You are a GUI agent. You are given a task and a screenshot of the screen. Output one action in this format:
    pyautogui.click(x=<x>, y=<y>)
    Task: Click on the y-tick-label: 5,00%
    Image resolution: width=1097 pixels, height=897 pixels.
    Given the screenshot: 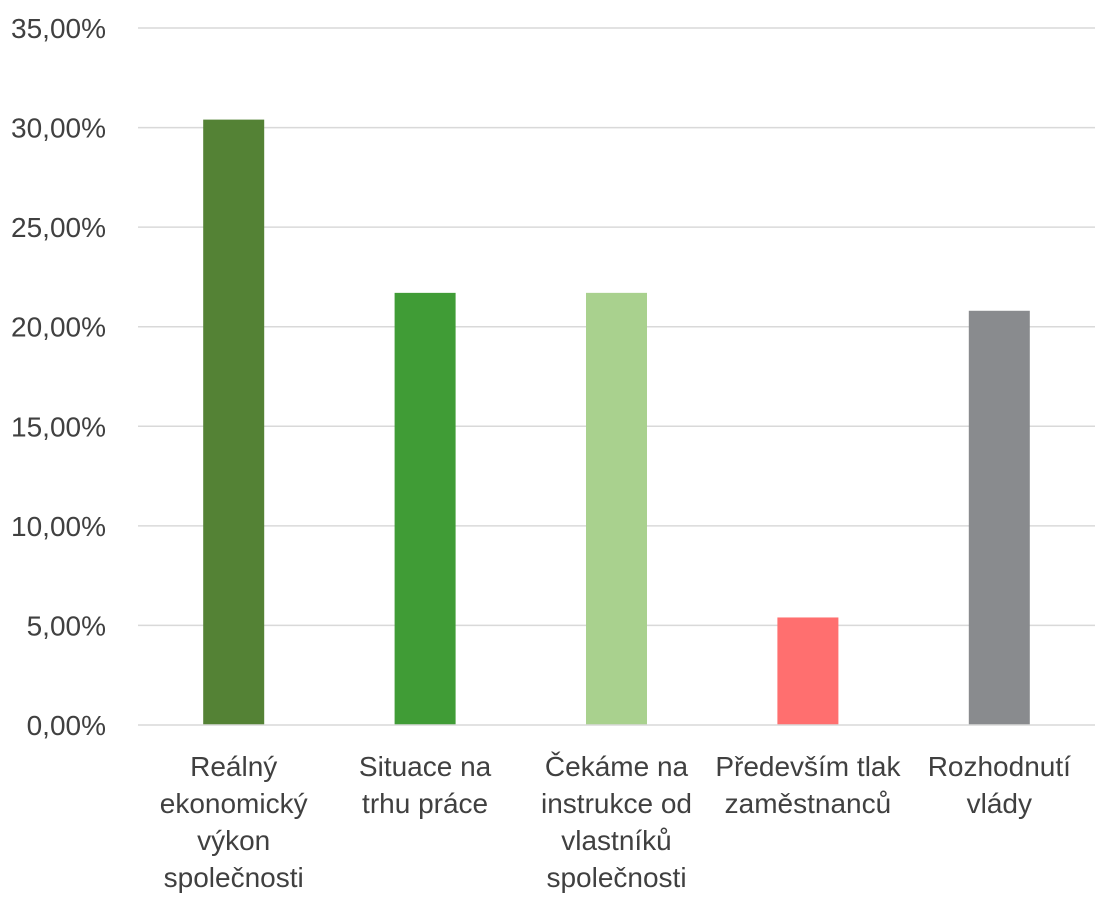 What is the action you would take?
    pyautogui.click(x=66, y=625)
    